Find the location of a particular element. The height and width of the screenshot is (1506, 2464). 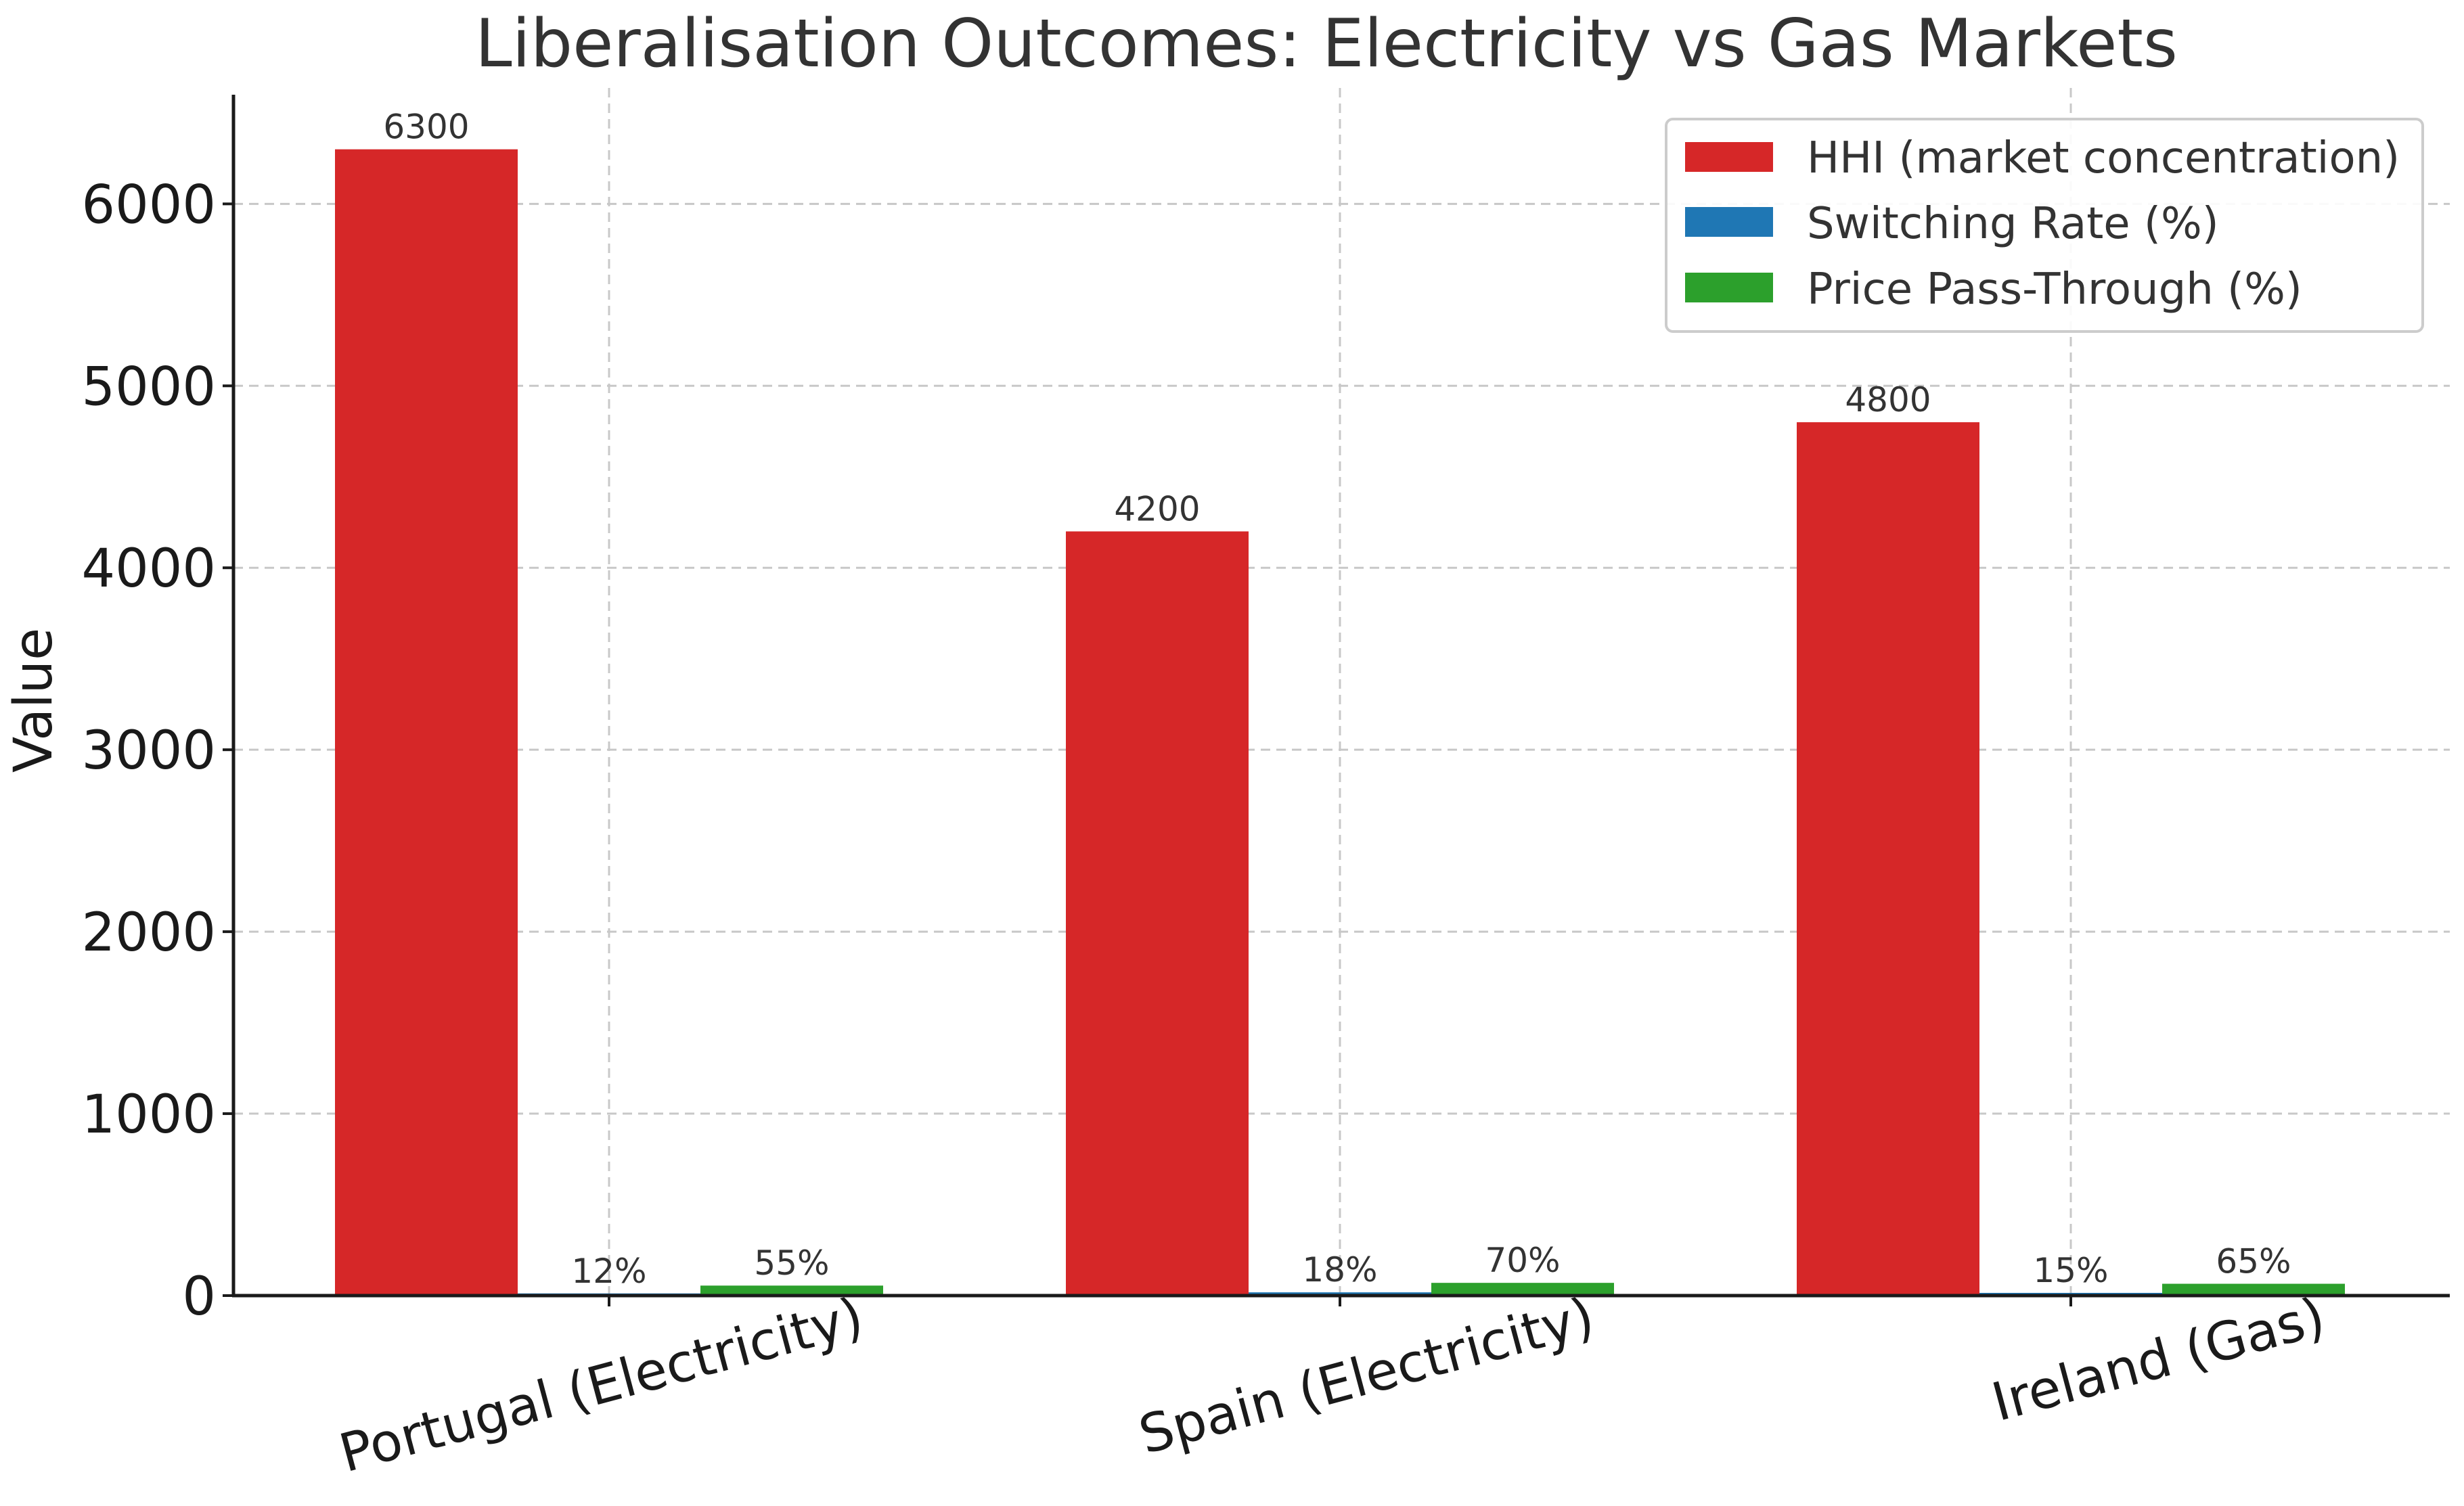

legend-label-hhi: HHI (market concentration) is located at coordinates (2103, 158).